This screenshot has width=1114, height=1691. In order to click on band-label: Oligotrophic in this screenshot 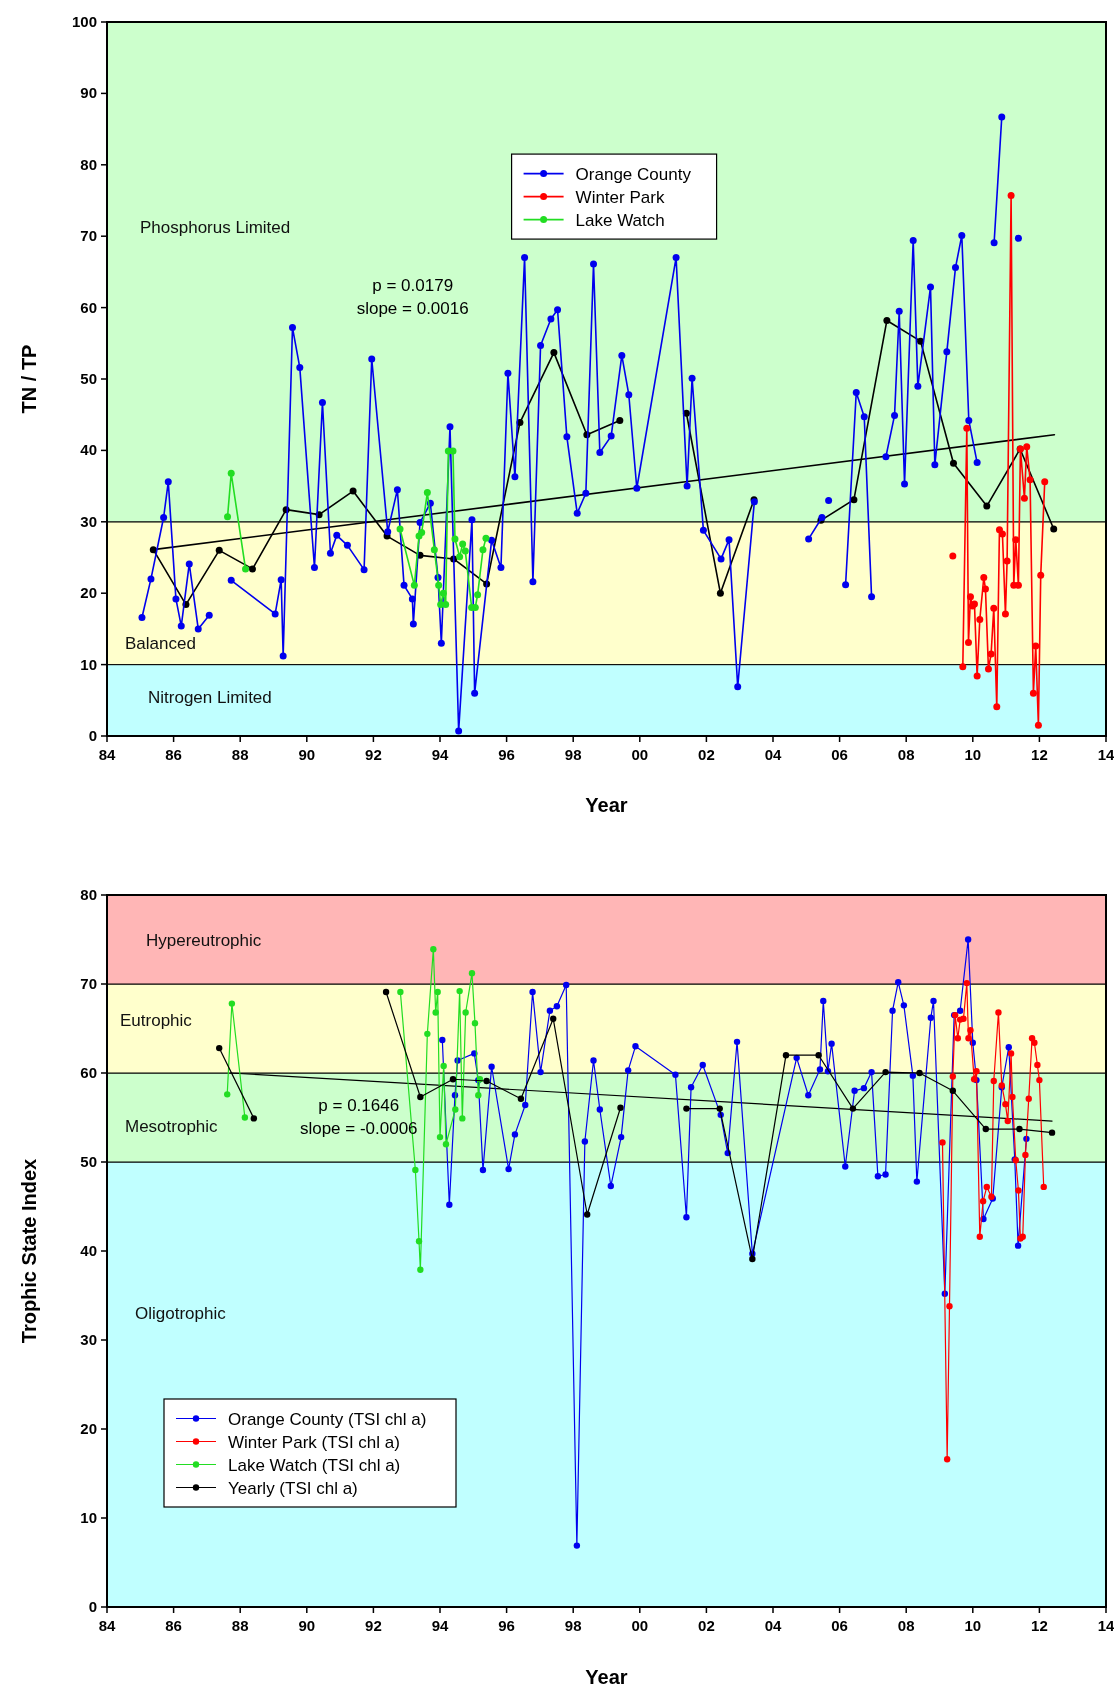, I will do `click(181, 1314)`.